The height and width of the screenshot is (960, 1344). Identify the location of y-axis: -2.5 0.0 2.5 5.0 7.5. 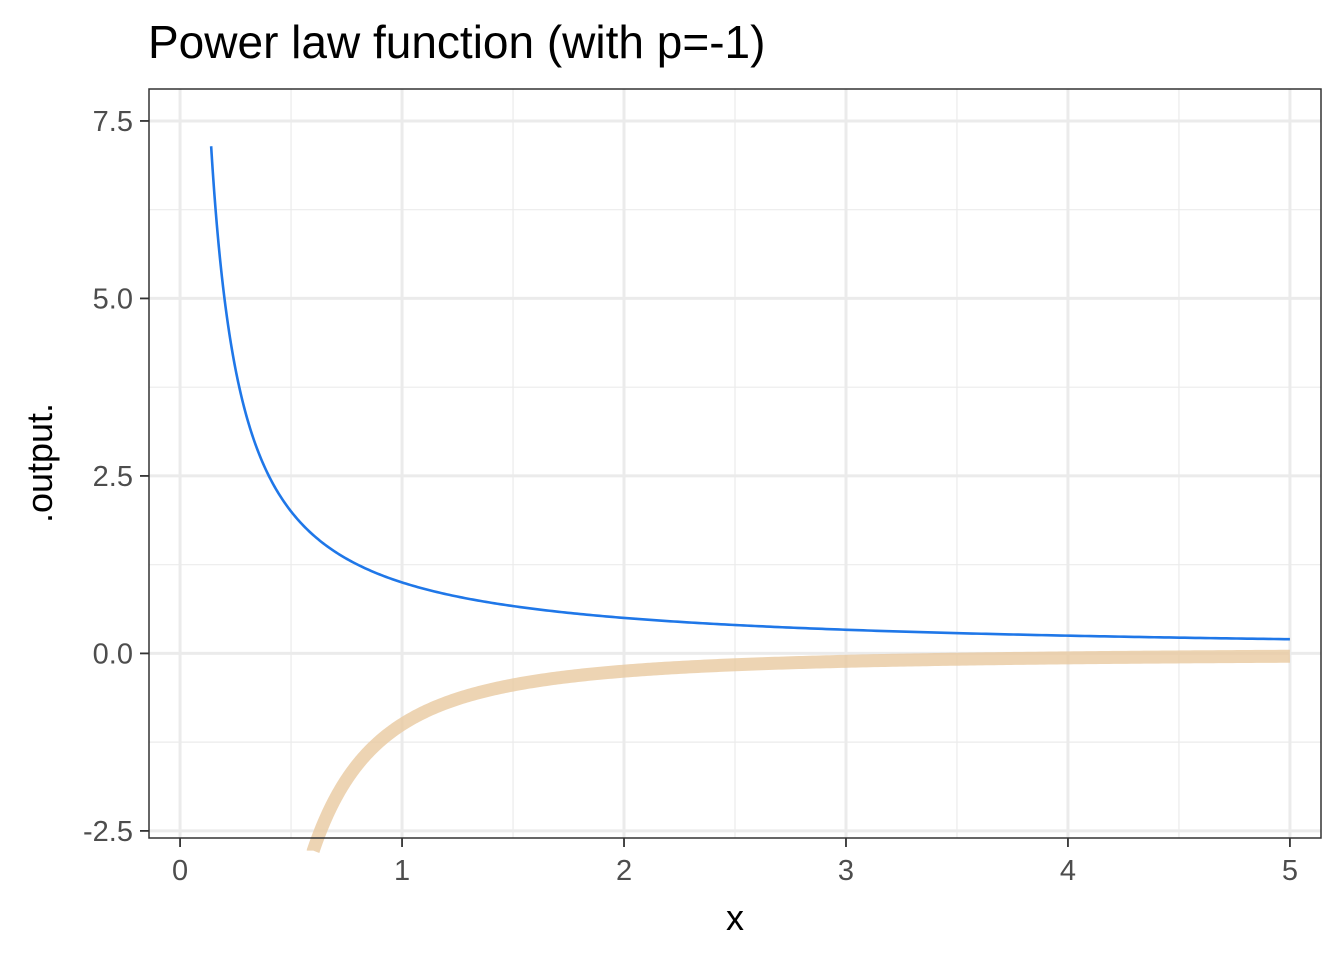
(116, 477).